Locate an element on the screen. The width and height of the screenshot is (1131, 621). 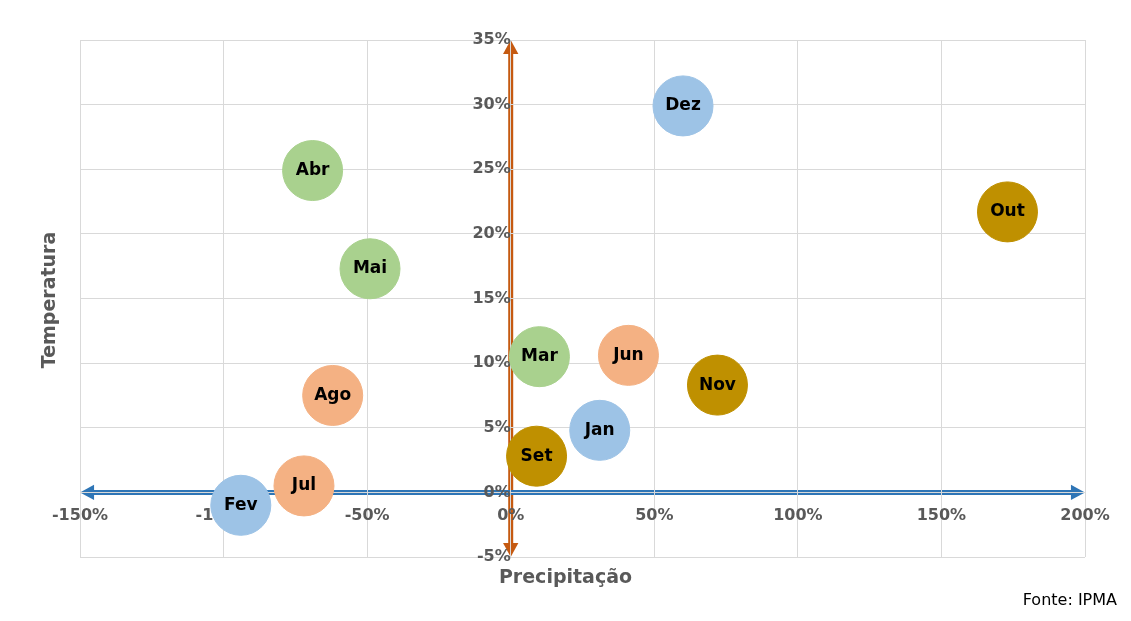
y-tick-label: 35% is located at coordinates (491, 39).